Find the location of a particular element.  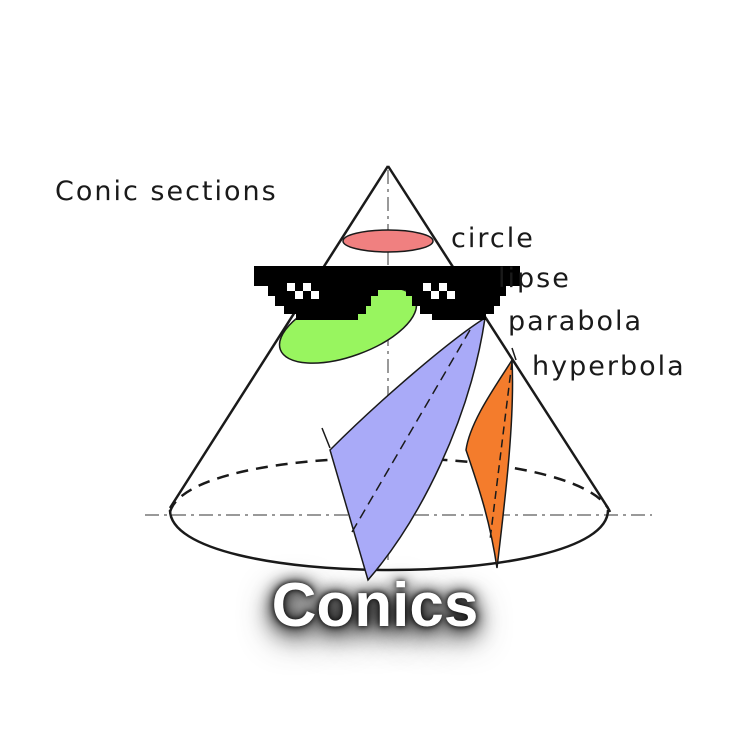

parabola-tick is located at coordinates (326, 438).